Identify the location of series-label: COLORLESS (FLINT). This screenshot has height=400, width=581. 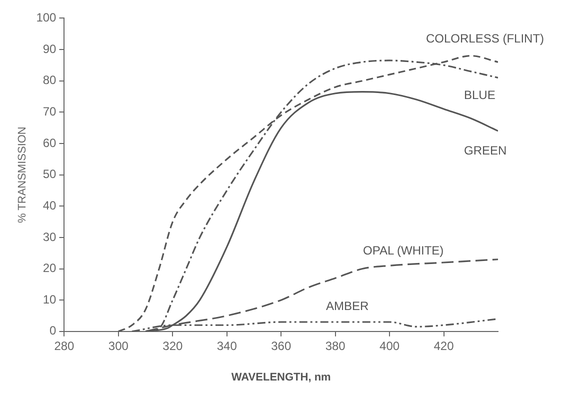
(485, 38).